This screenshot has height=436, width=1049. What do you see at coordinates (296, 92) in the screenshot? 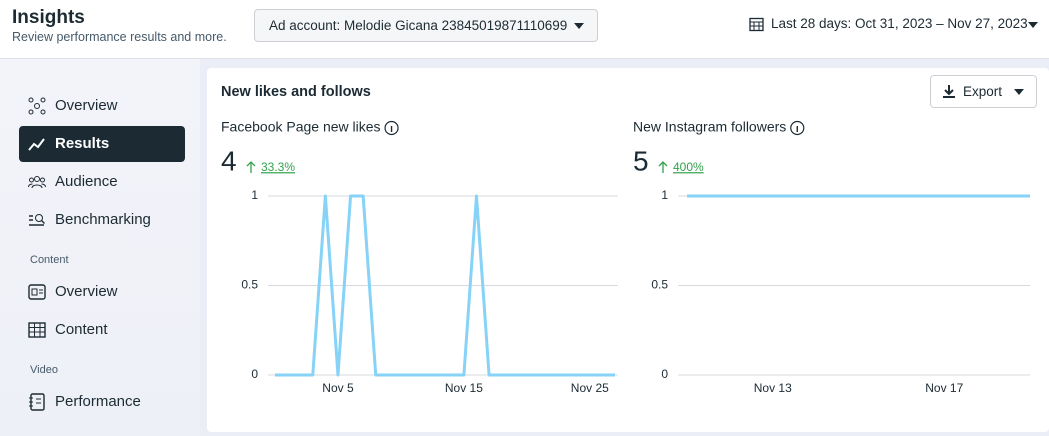
I see `panel-title: New likes and follows` at bounding box center [296, 92].